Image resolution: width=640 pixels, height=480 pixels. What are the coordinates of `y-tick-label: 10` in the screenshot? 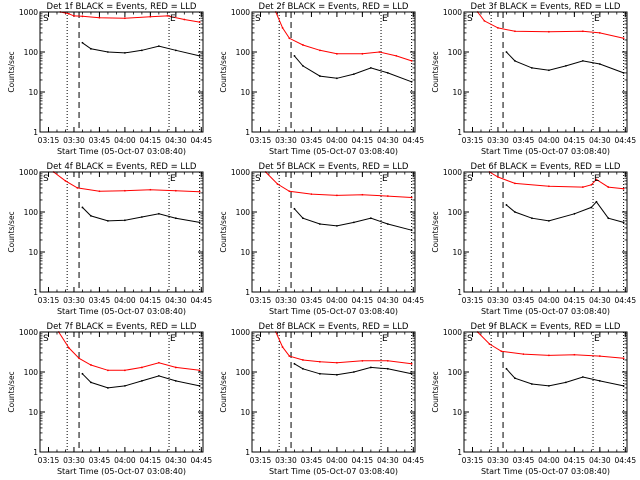 It's located at (457, 92).